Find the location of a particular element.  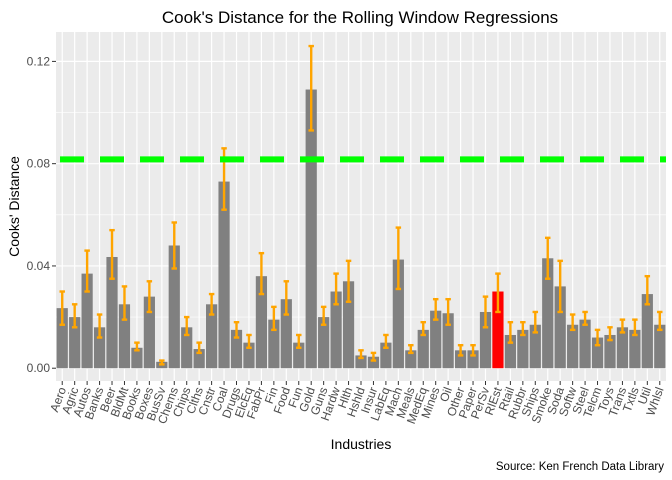

bar-insur is located at coordinates (373, 362).